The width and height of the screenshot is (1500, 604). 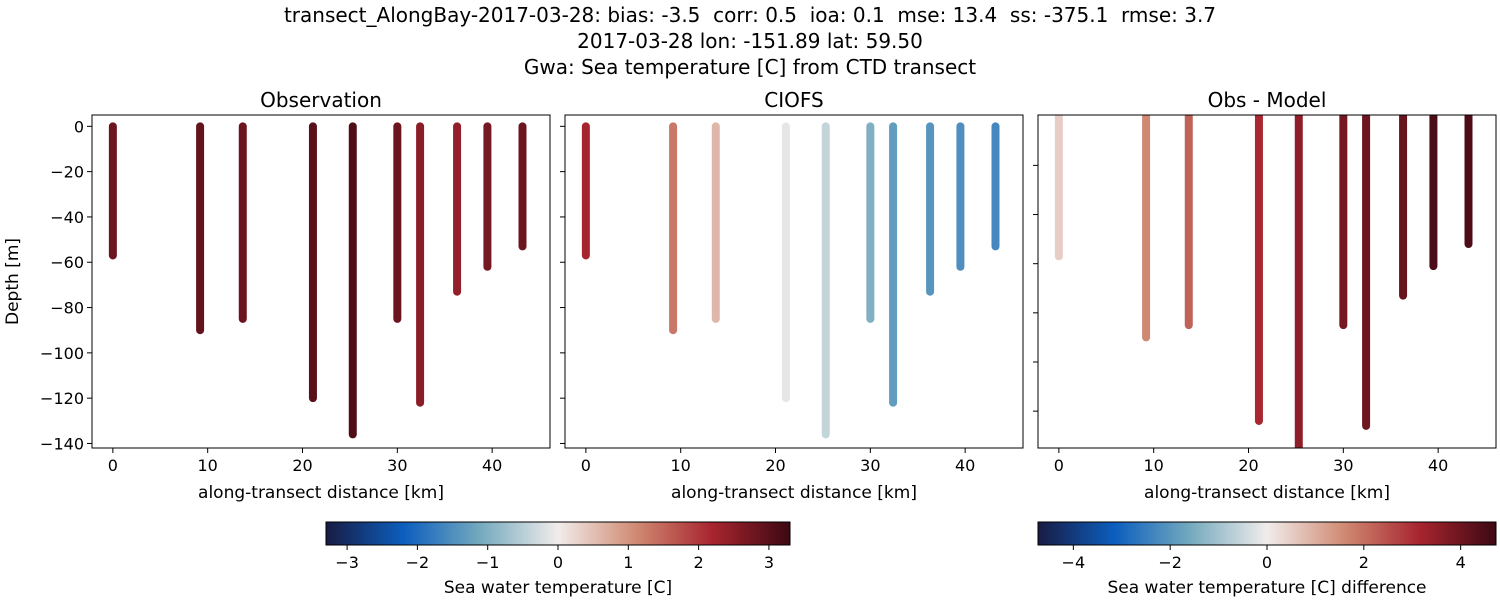 What do you see at coordinates (1074, 562) in the screenshot?
I see `colorbar-tick-label: −4` at bounding box center [1074, 562].